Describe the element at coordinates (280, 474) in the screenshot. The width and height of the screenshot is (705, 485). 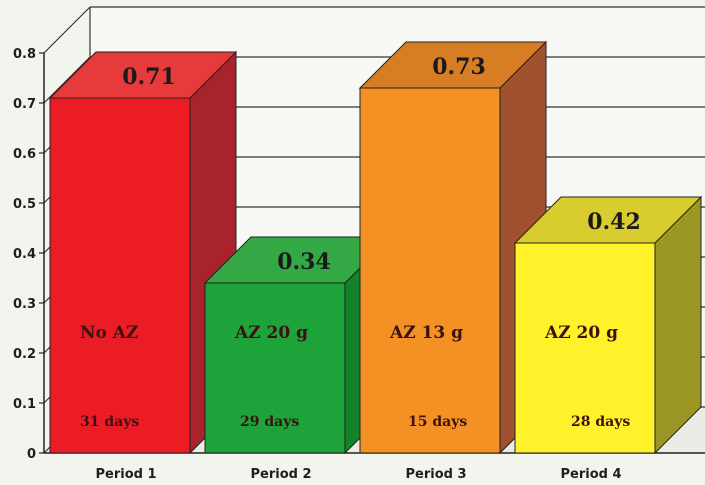
I see `x-tick-label: Period 2` at that location.